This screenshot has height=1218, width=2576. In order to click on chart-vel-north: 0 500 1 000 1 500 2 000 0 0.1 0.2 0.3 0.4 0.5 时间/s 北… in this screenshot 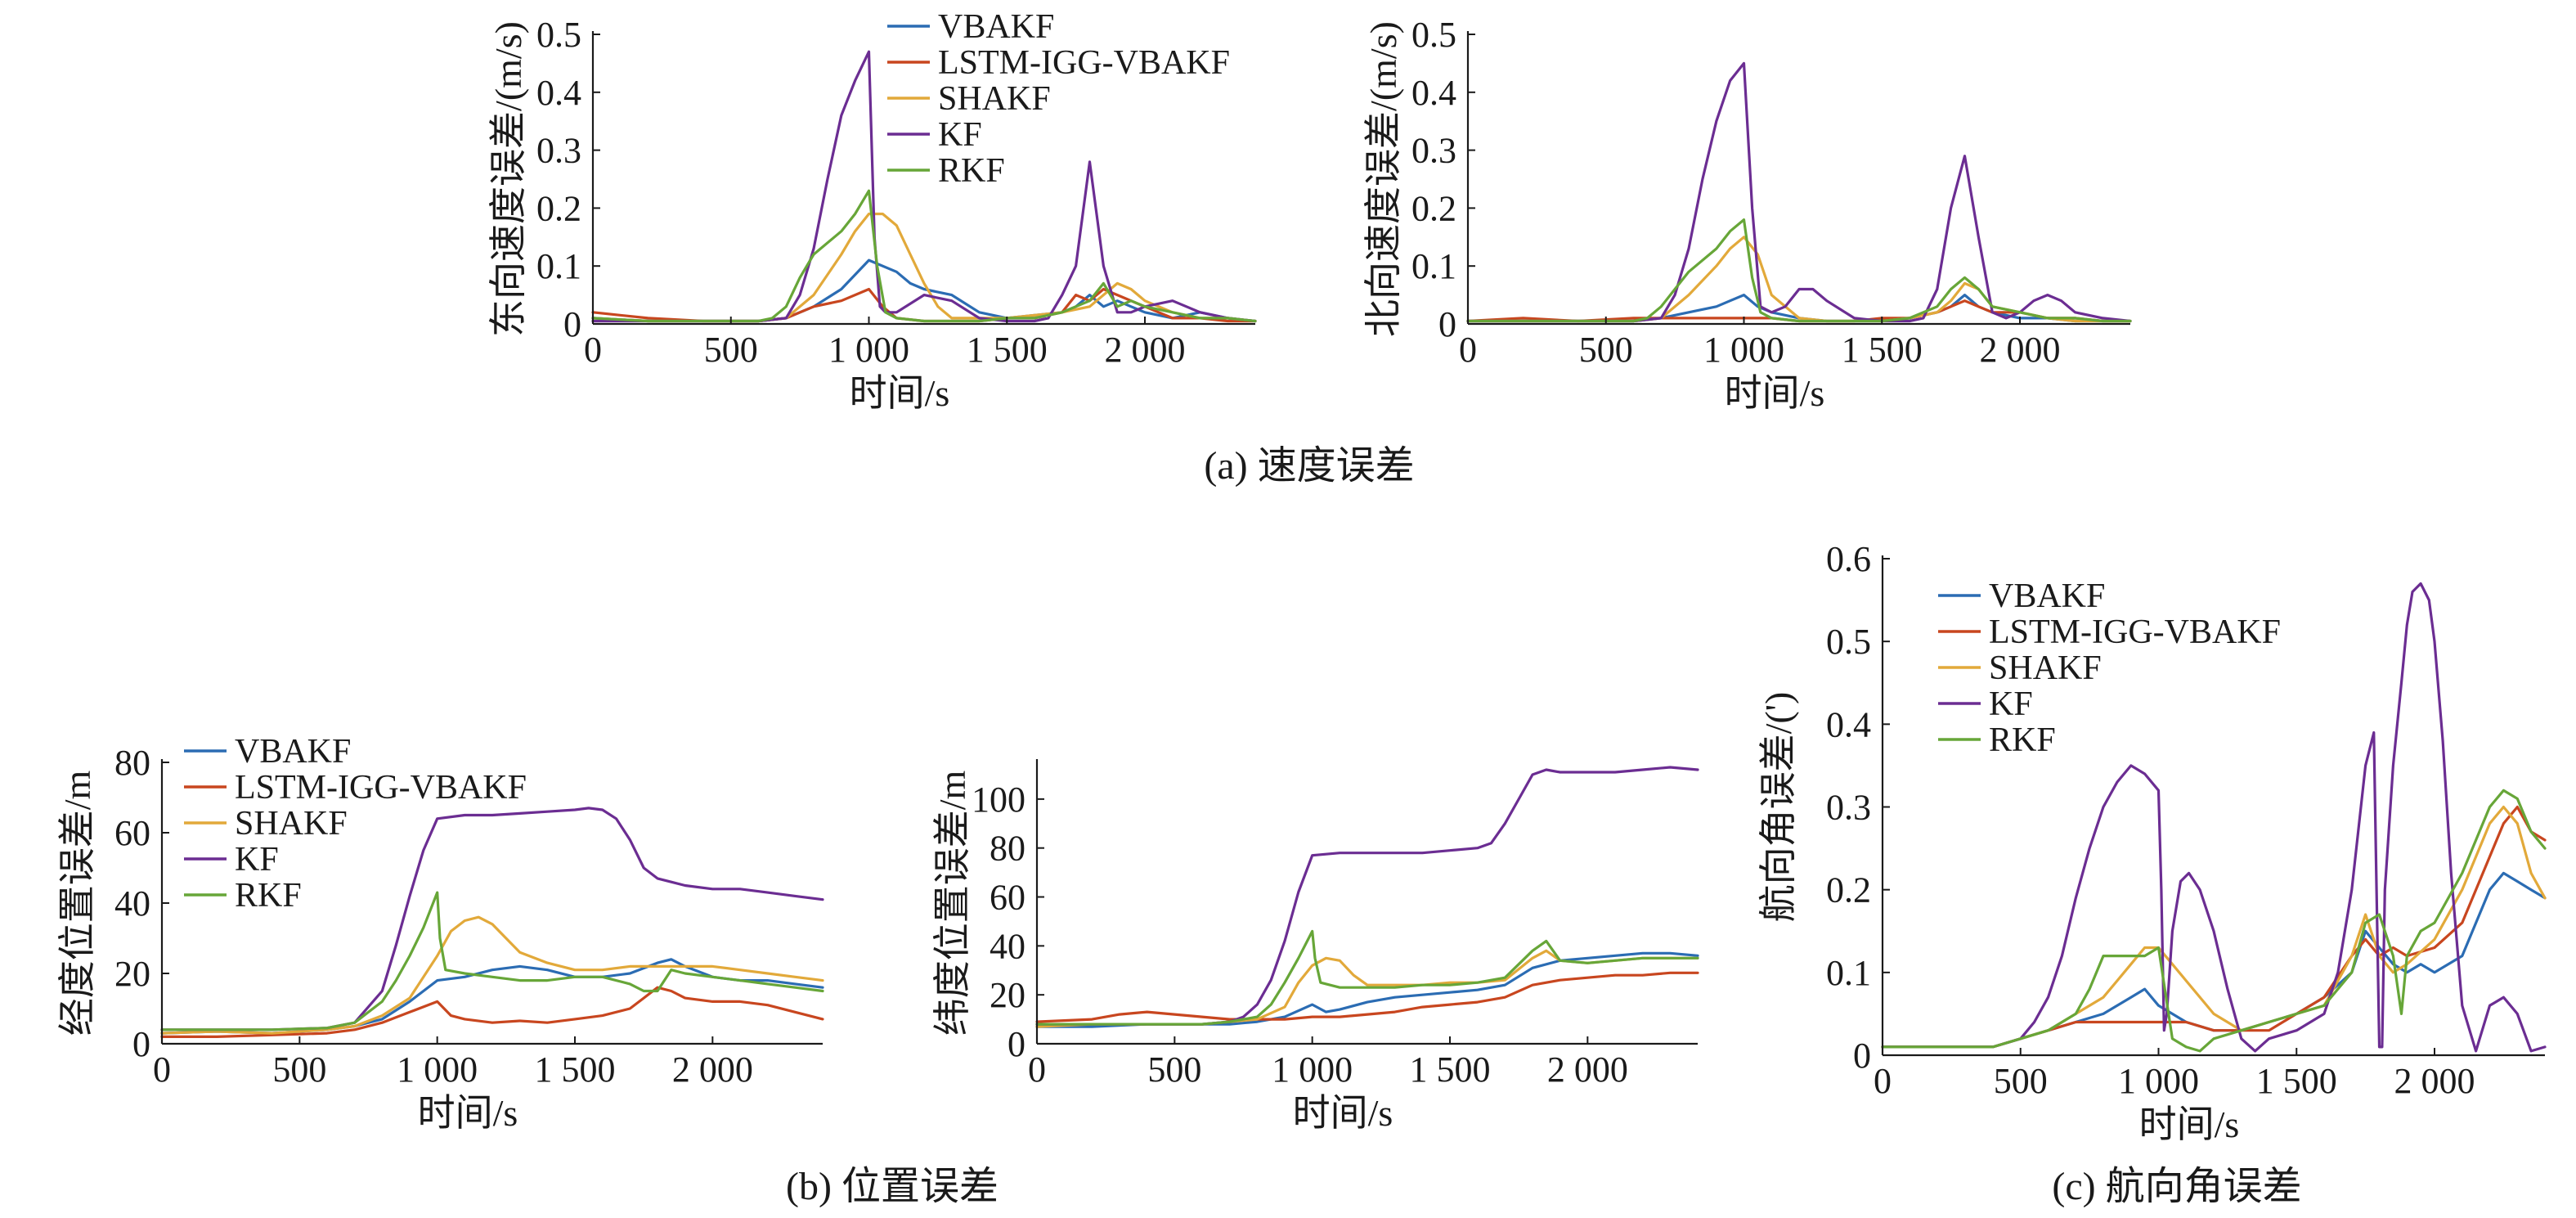, I will do `click(1747, 214)`.